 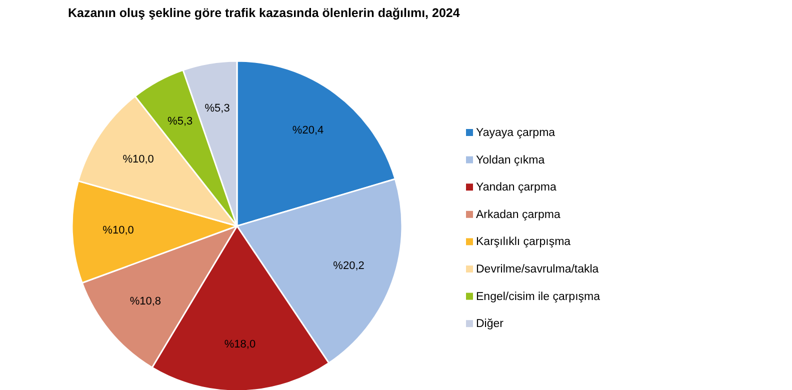 What do you see at coordinates (511, 160) in the screenshot?
I see `legend-label: Yoldan çıkma` at bounding box center [511, 160].